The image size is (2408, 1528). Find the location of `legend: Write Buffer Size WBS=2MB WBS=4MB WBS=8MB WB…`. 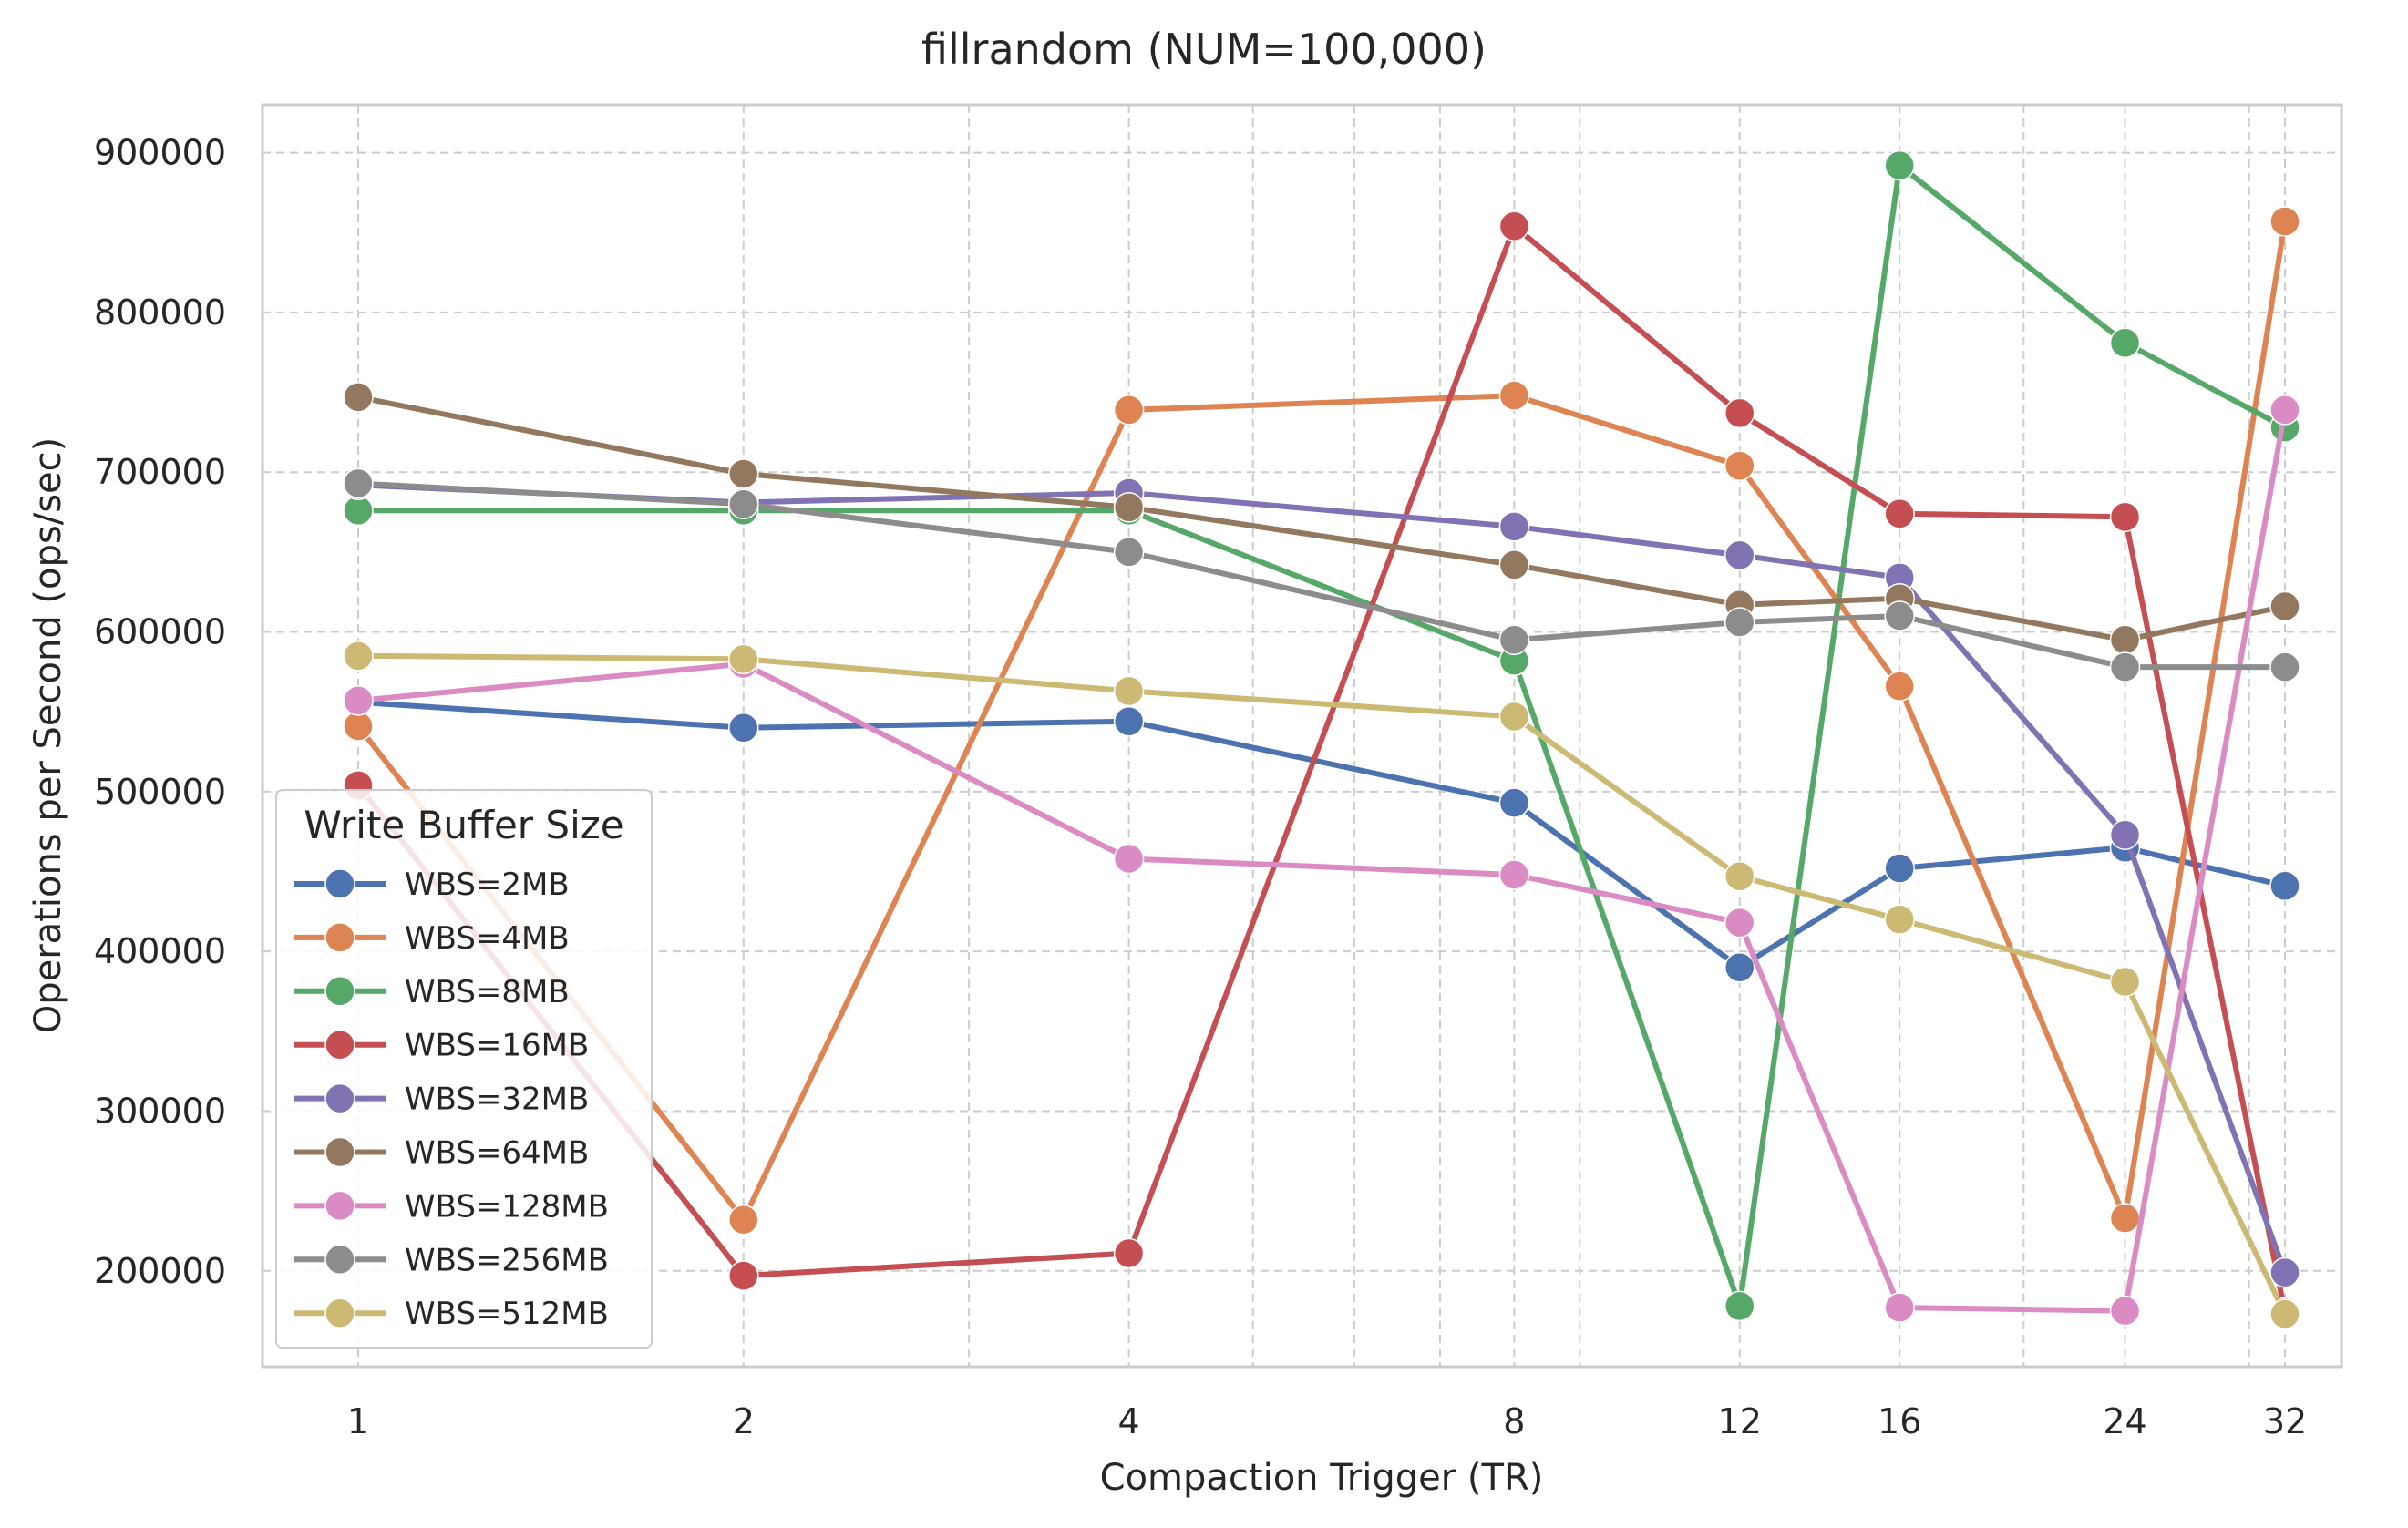

legend: Write Buffer Size WBS=2MB WBS=4MB WBS=8MB WB… is located at coordinates (464, 1069).